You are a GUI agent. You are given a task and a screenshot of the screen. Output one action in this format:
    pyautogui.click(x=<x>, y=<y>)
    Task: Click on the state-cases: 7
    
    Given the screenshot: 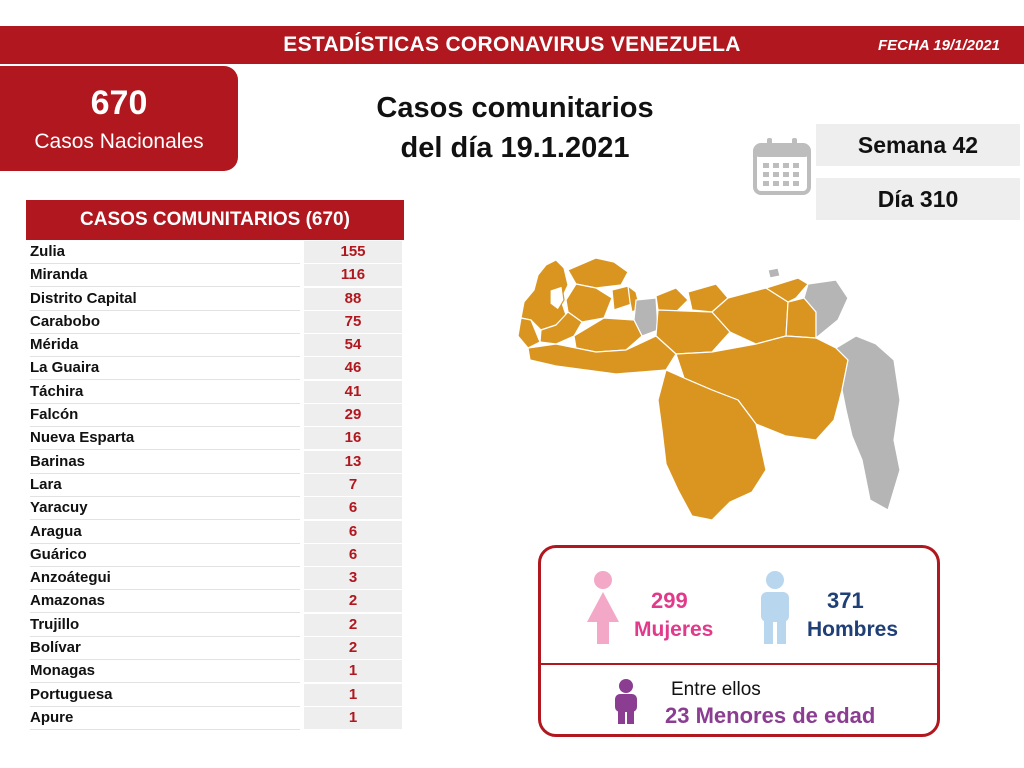 What is the action you would take?
    pyautogui.click(x=353, y=484)
    